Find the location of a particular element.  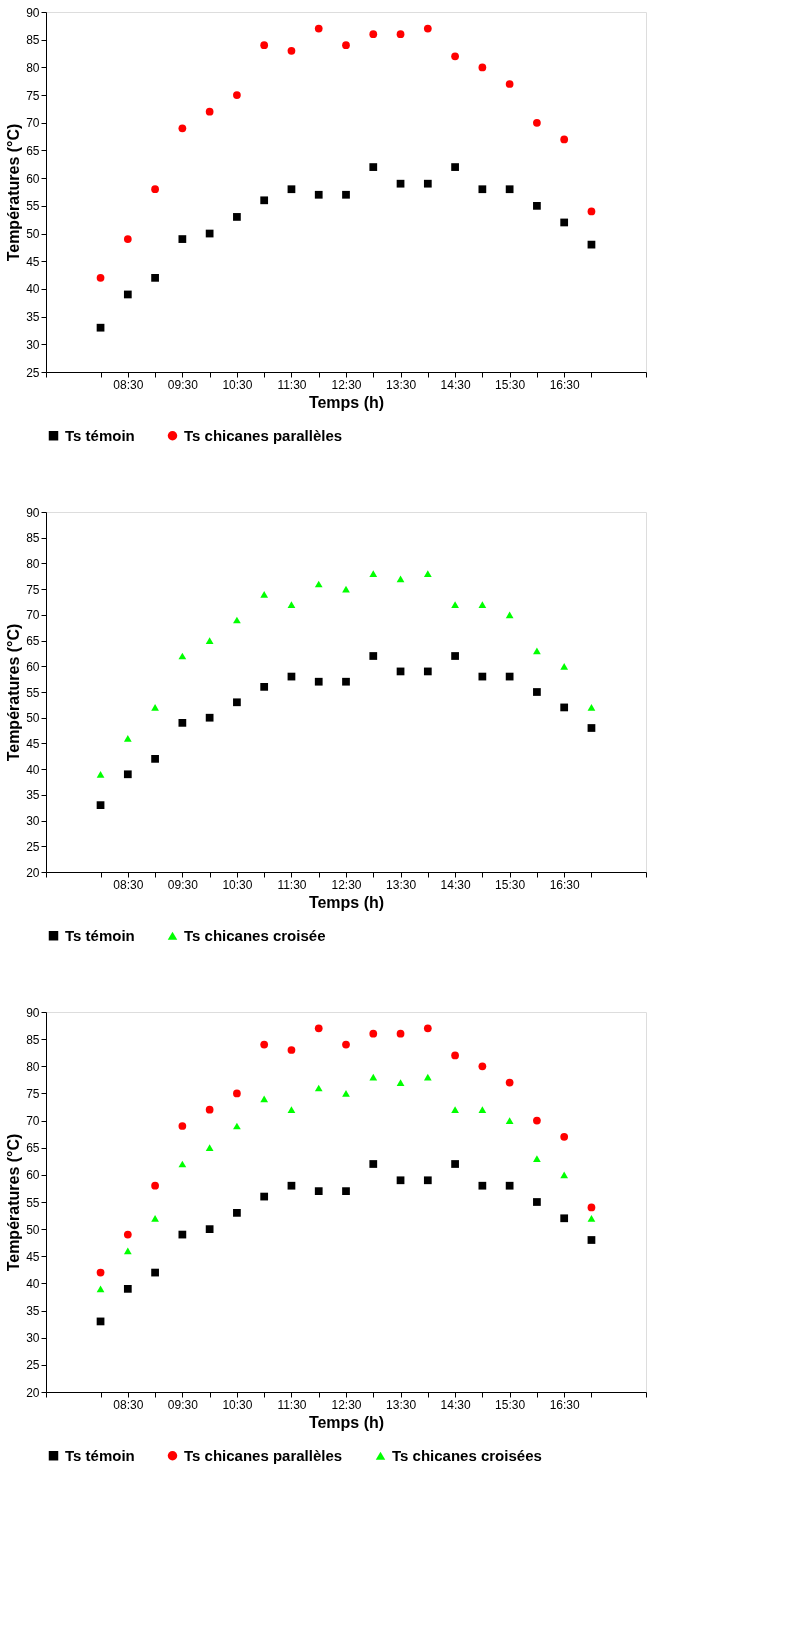

y-tick-label: 50 is located at coordinates (33, 1229).